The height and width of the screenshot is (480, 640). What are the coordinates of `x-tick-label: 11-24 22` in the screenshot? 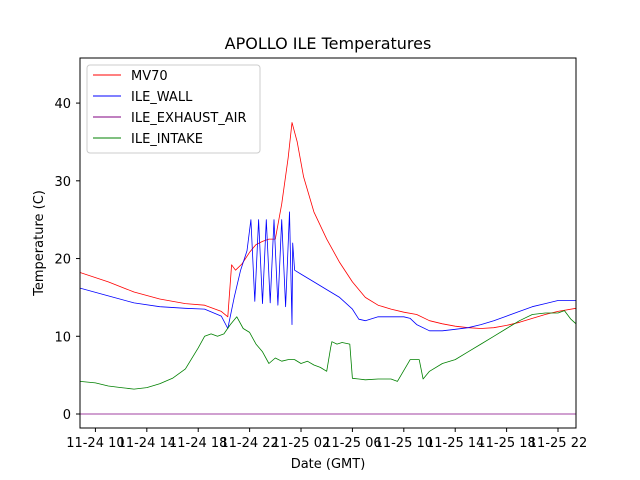 It's located at (249, 443).